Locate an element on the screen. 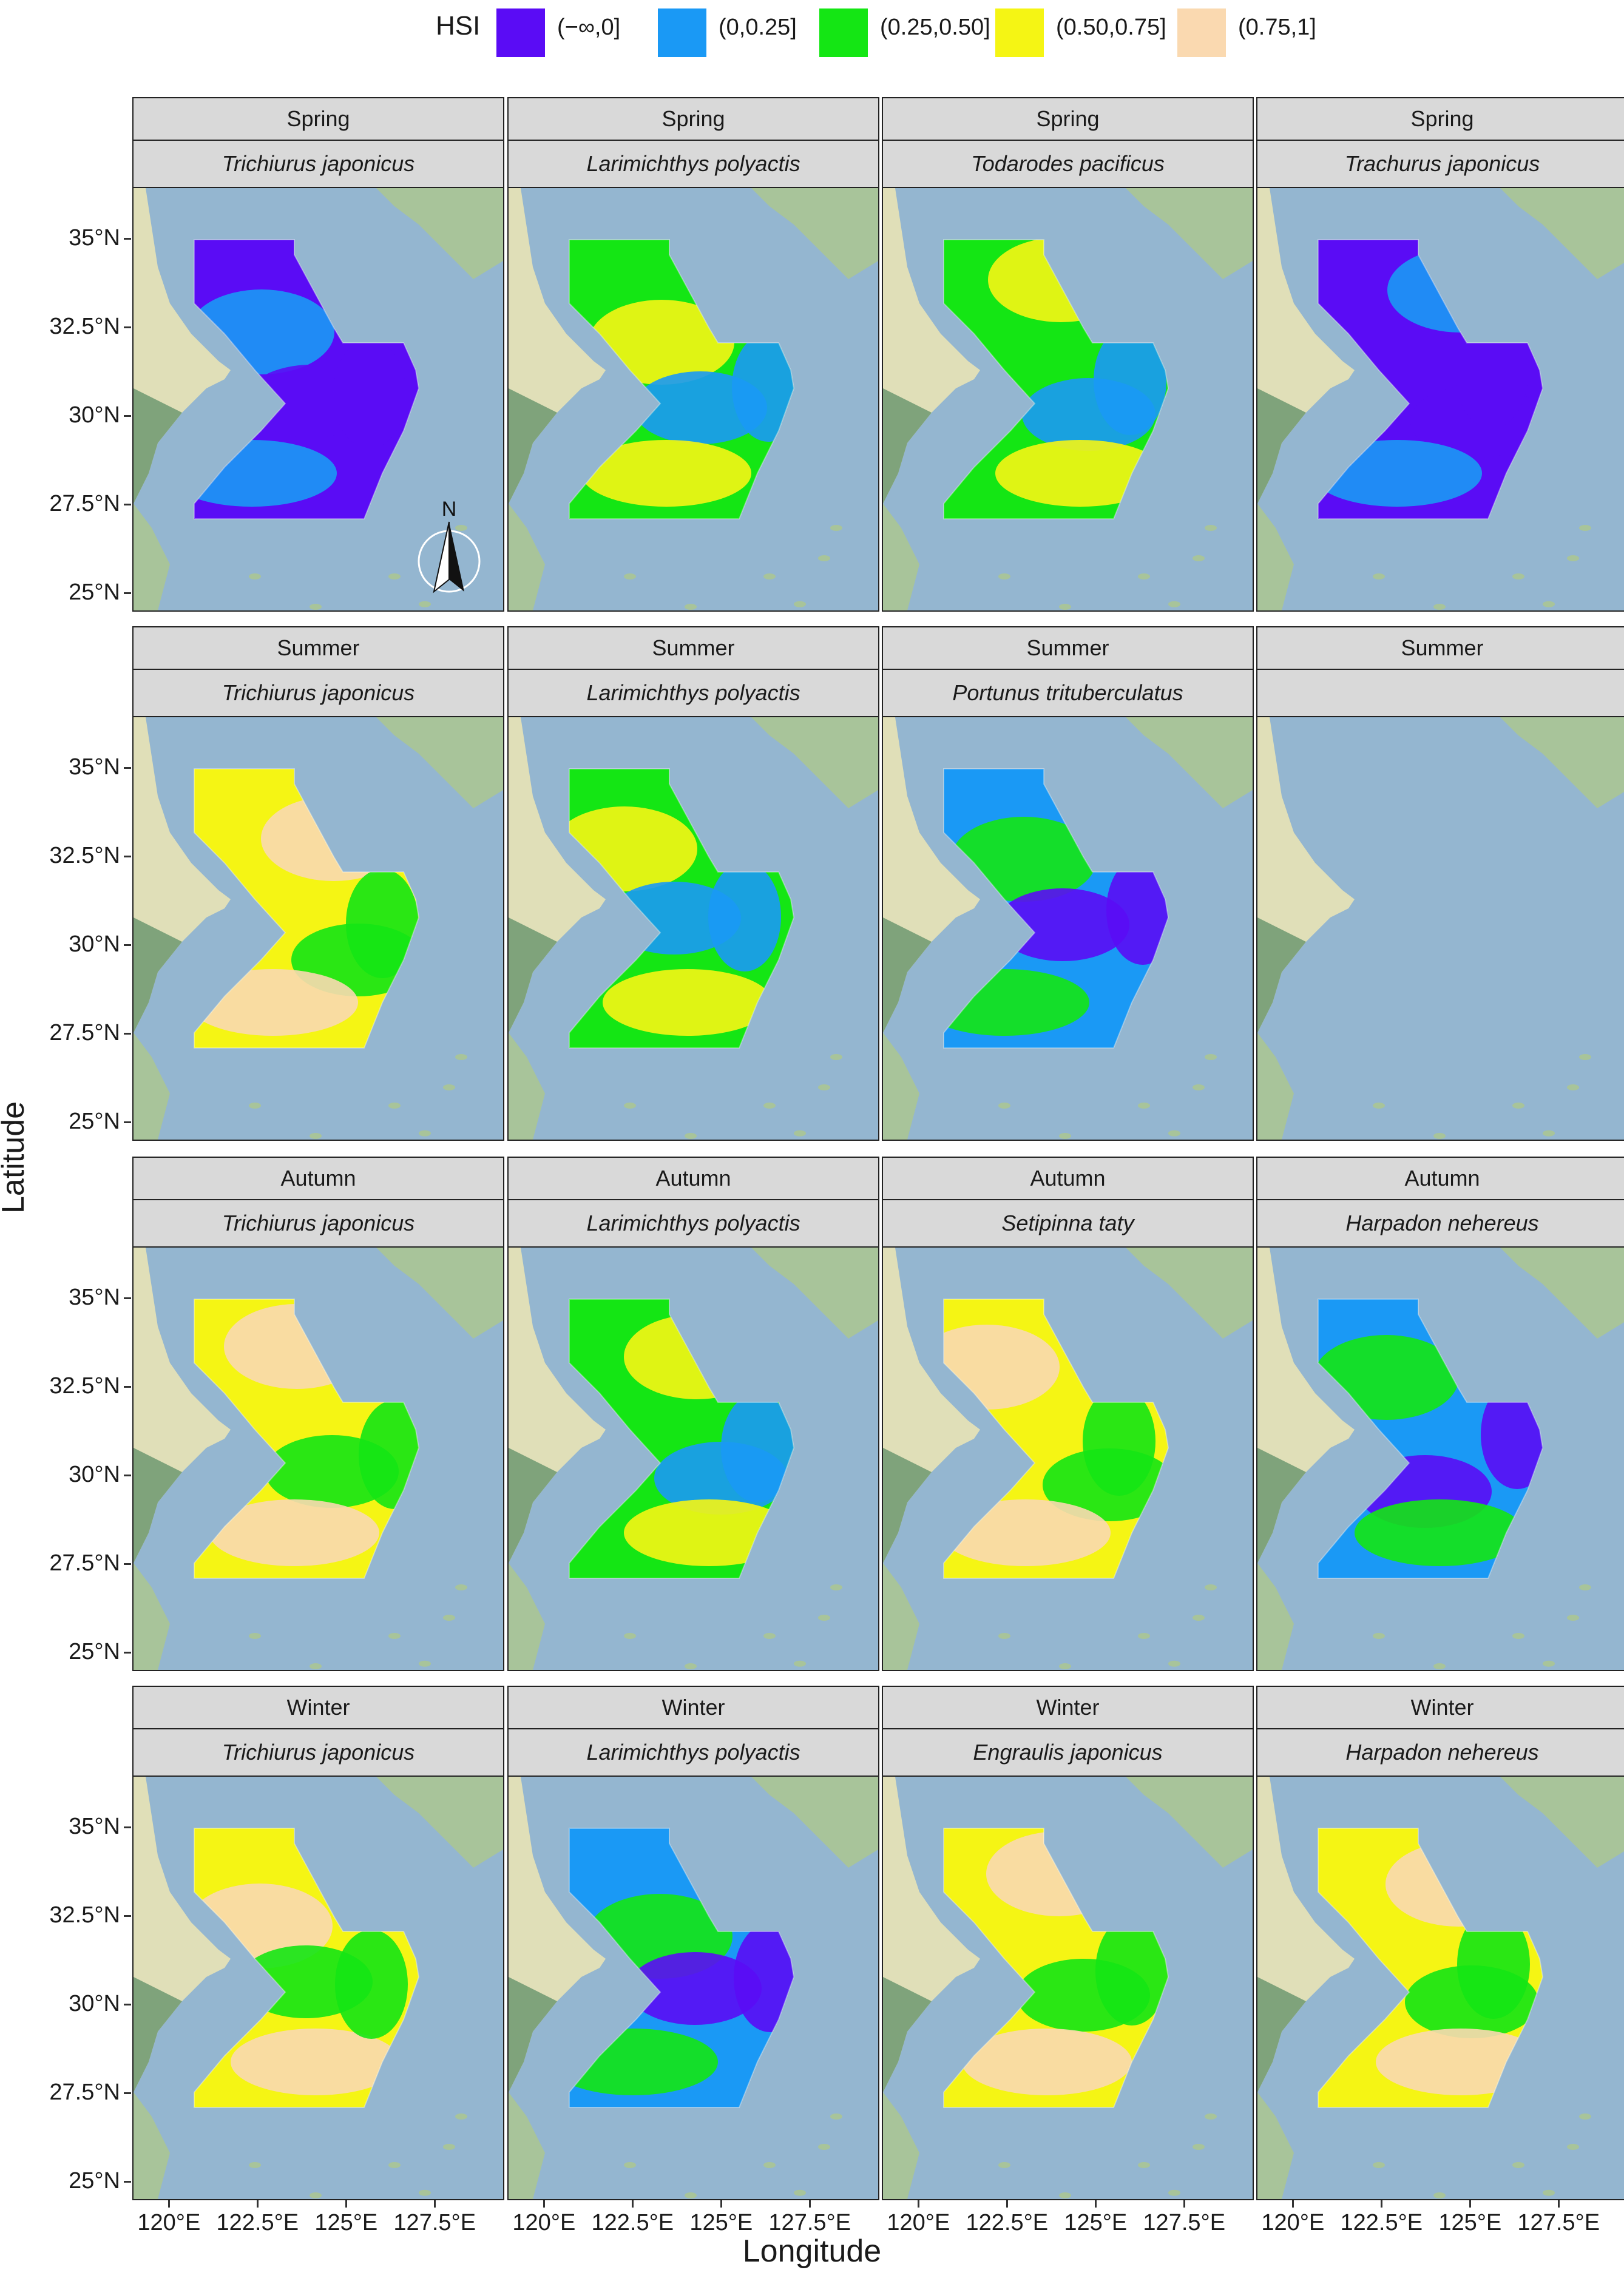  x-tick-label: 120°E is located at coordinates (169, 2222).